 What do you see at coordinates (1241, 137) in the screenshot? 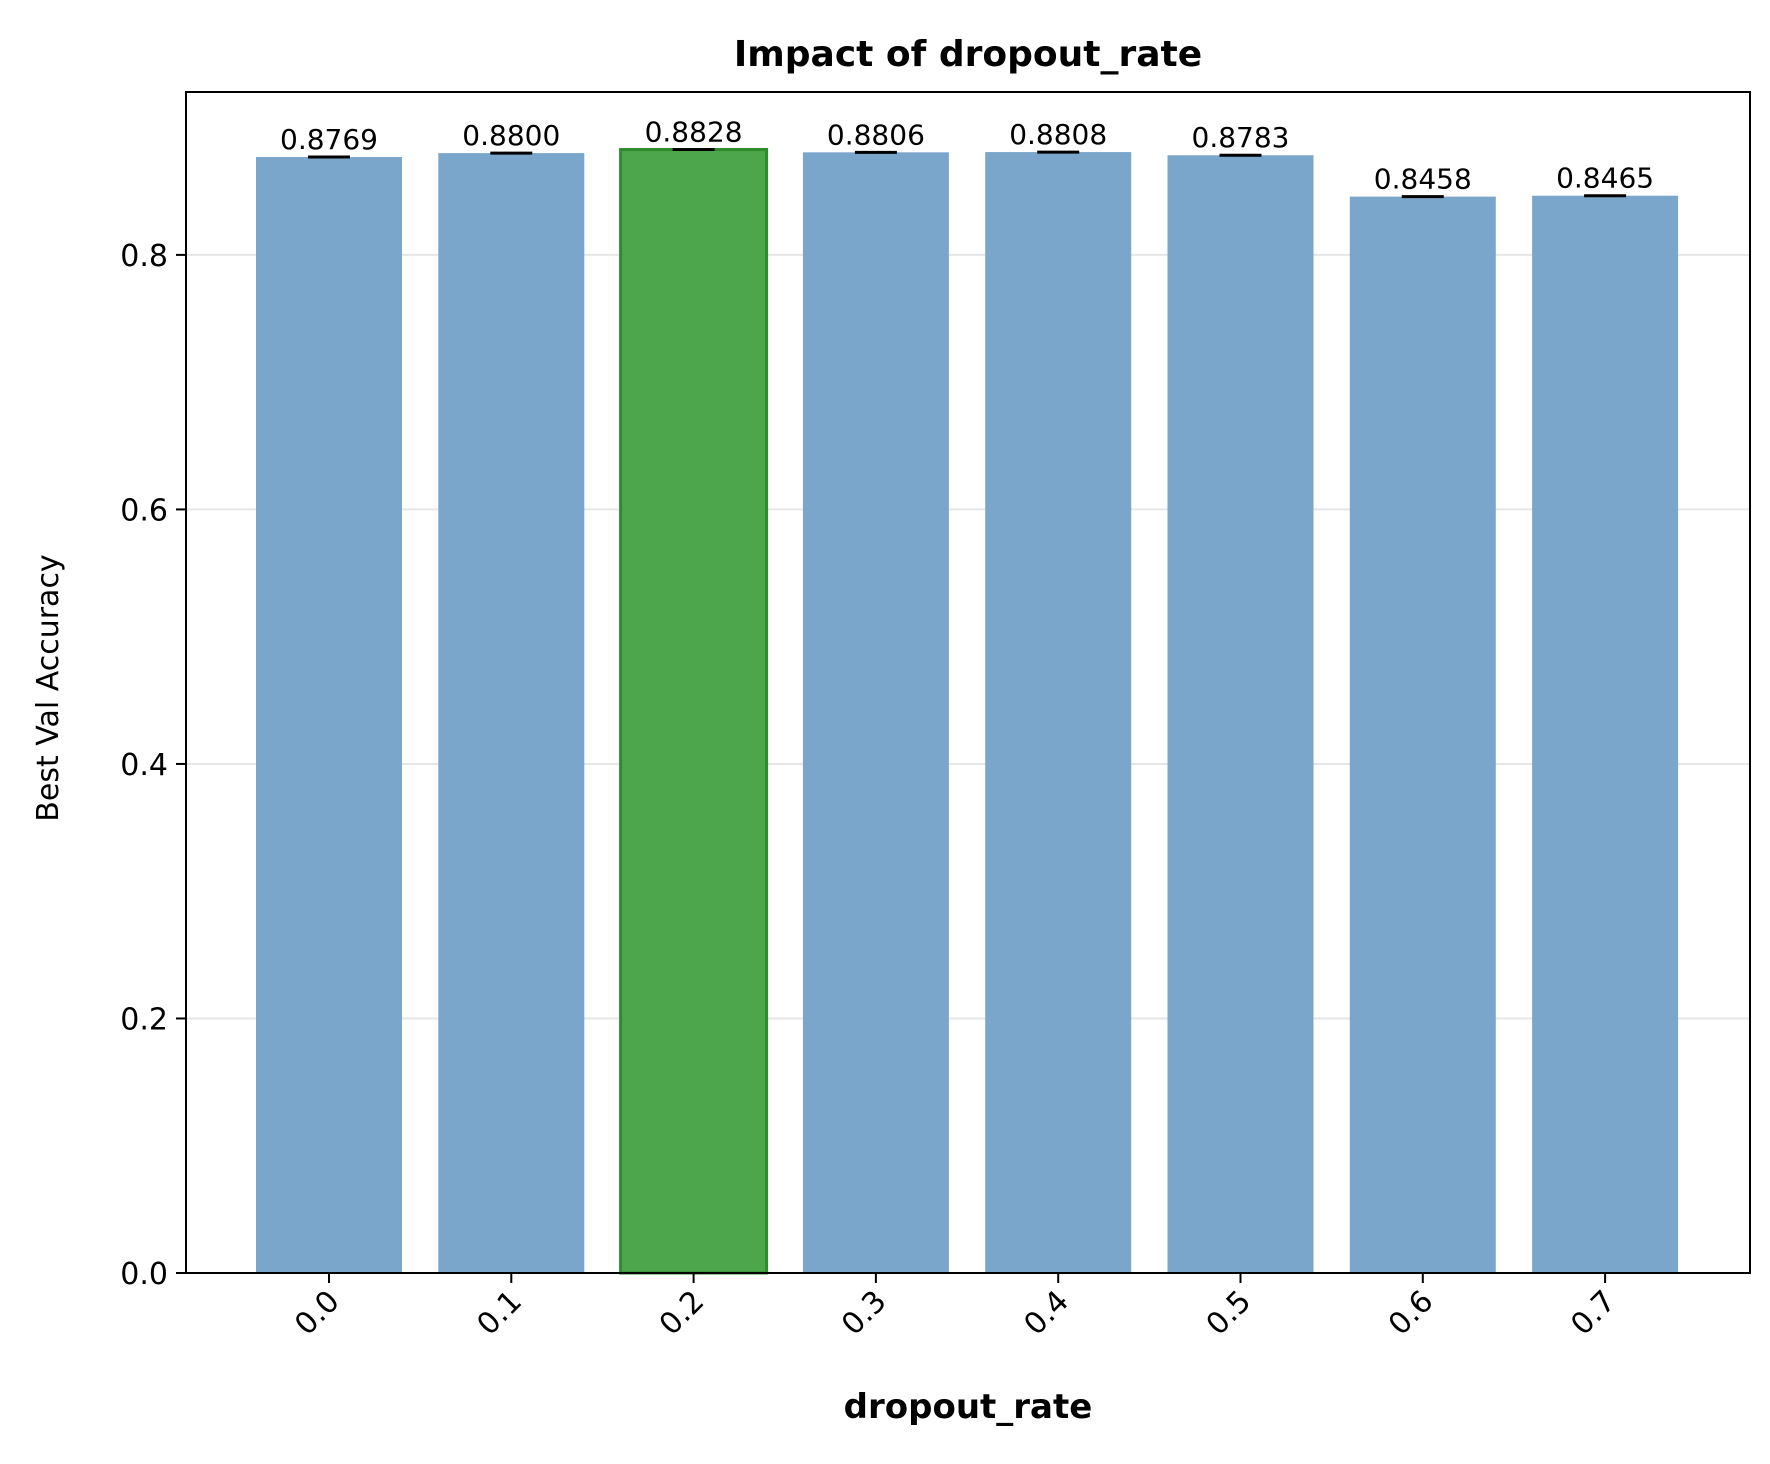
I see `data-label: 0.8783` at bounding box center [1241, 137].